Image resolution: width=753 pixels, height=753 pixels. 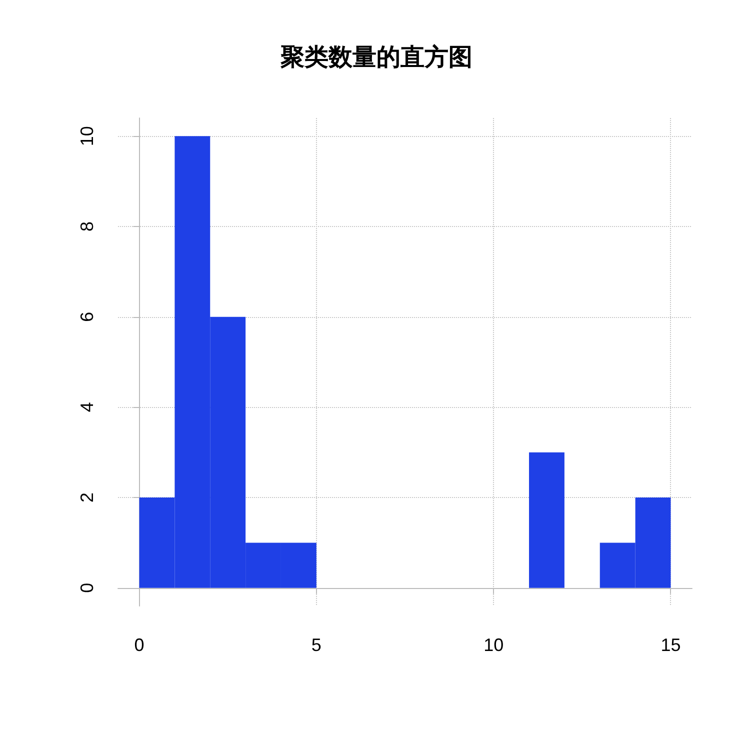 What do you see at coordinates (494, 645) in the screenshot?
I see `x-tick-label: 10` at bounding box center [494, 645].